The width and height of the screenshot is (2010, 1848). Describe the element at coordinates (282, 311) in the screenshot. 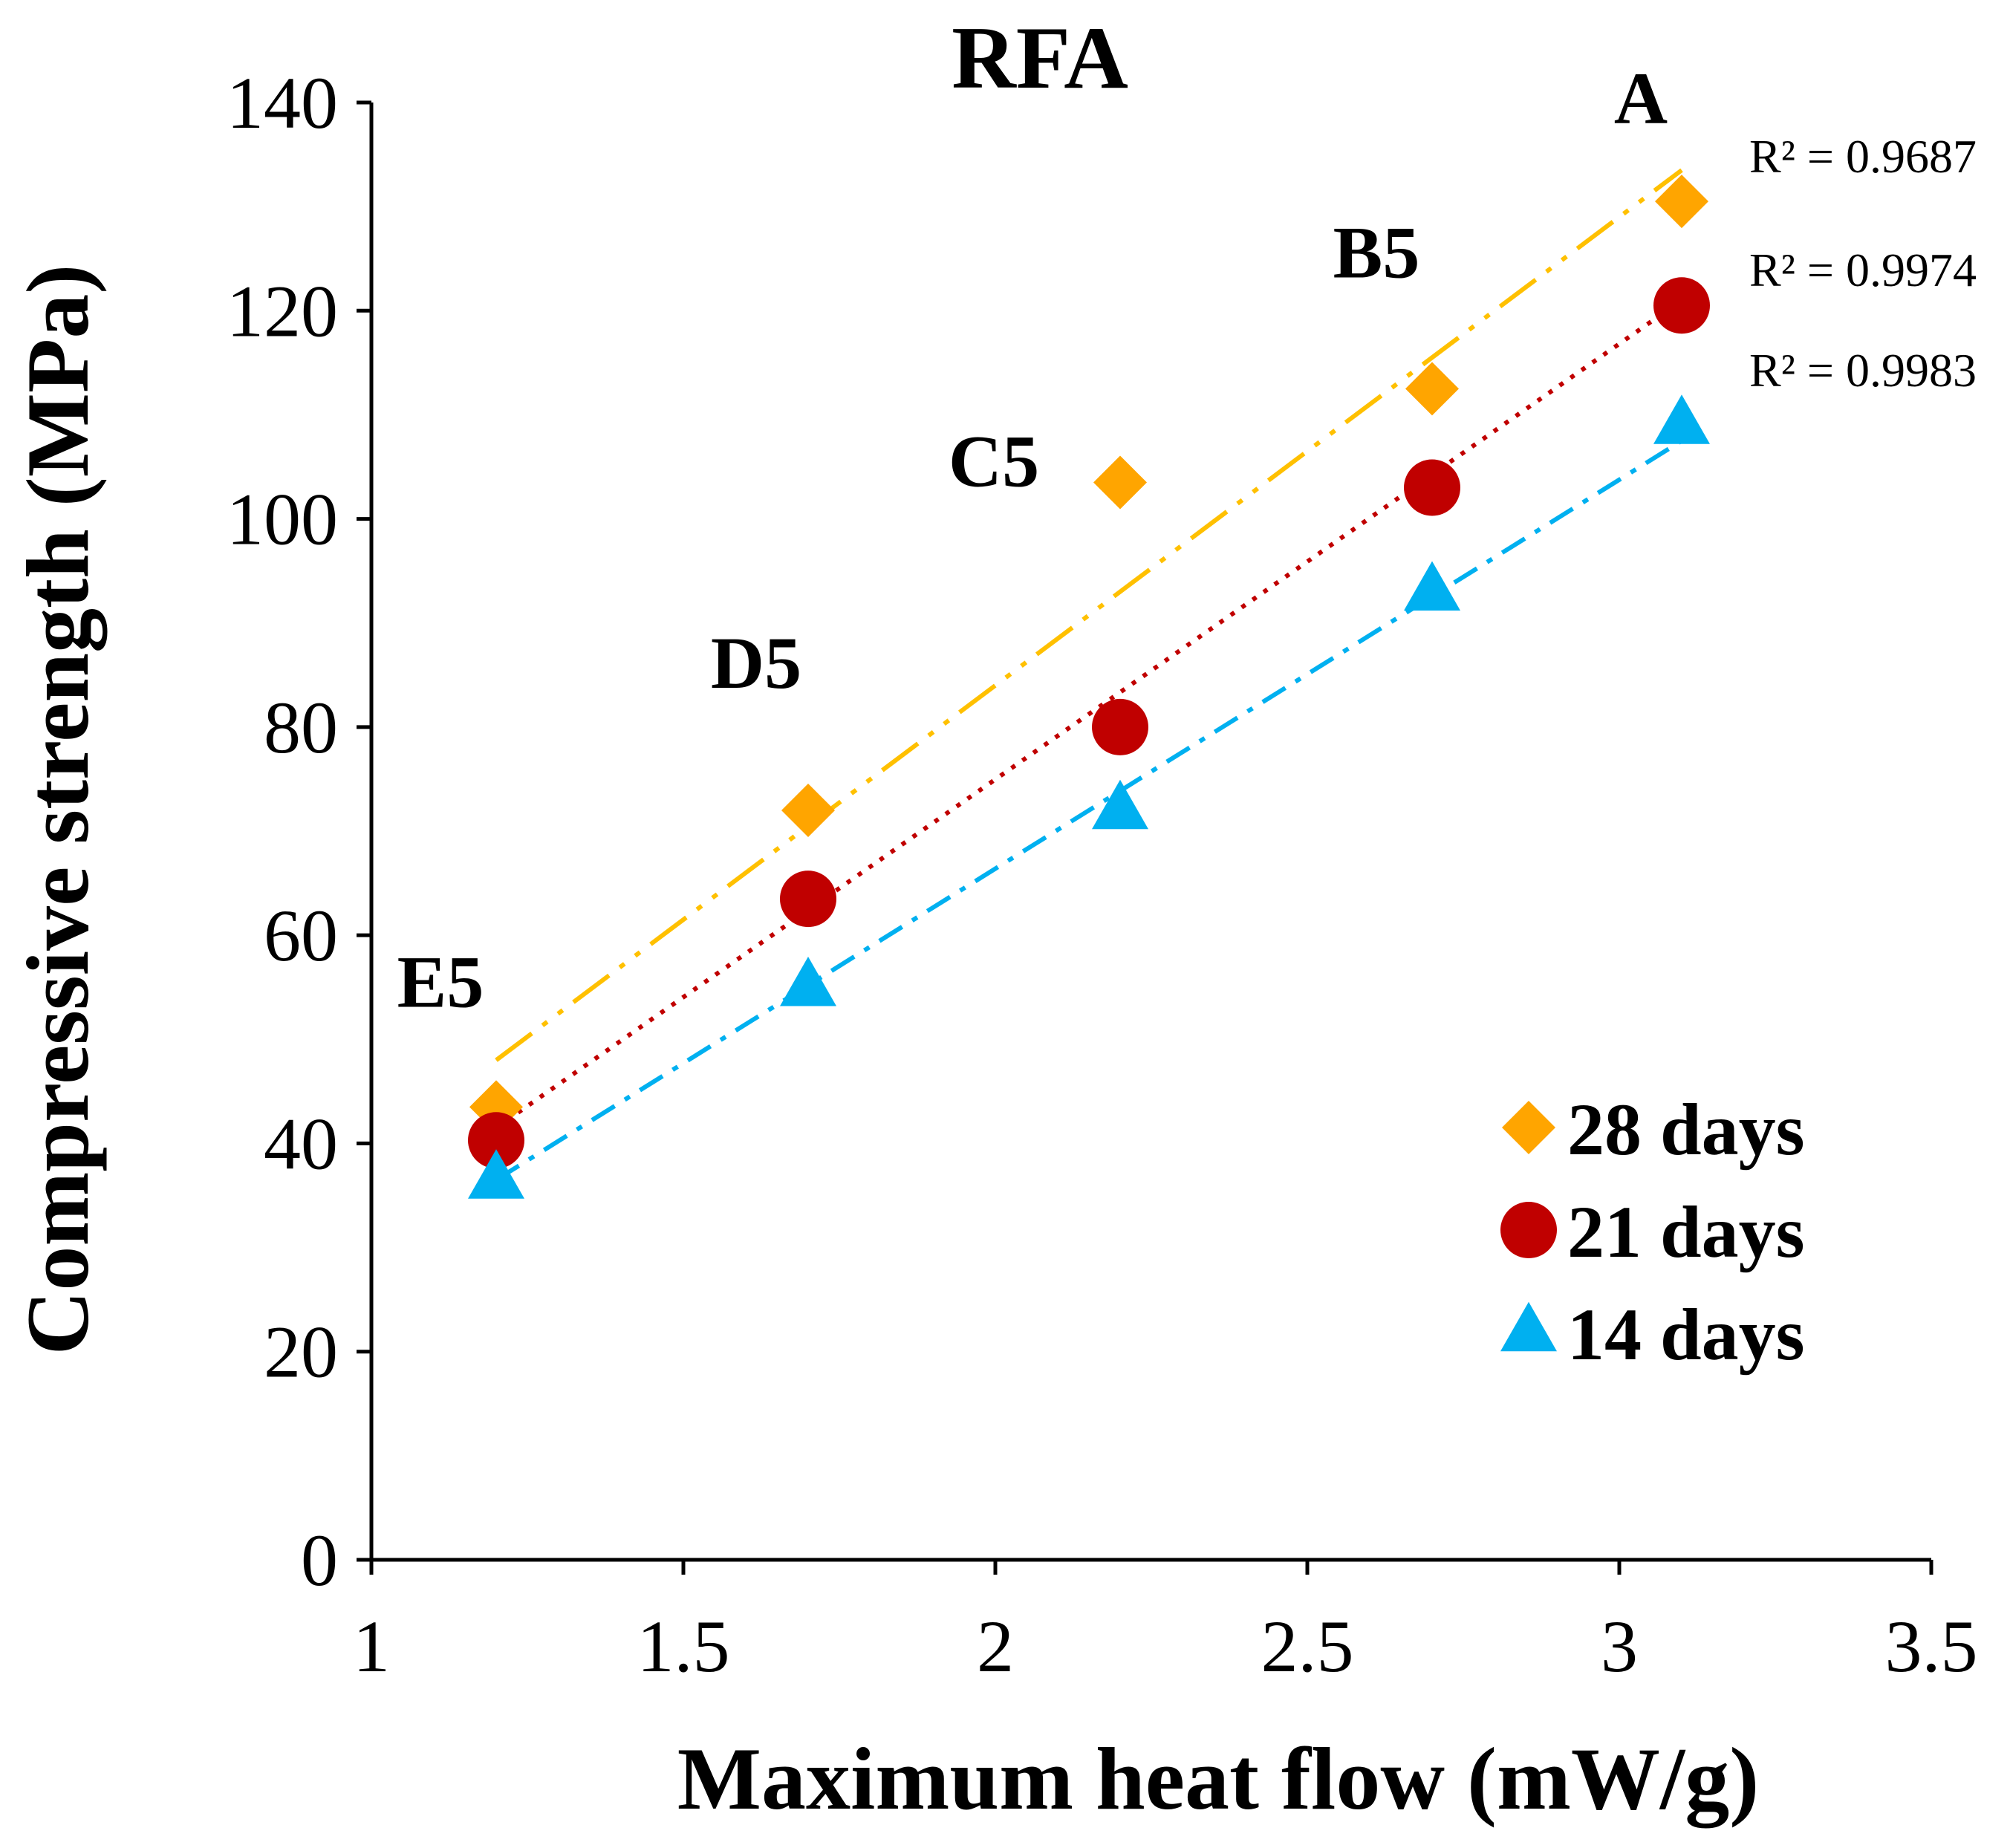

I see `y-tick-label: 120` at that location.